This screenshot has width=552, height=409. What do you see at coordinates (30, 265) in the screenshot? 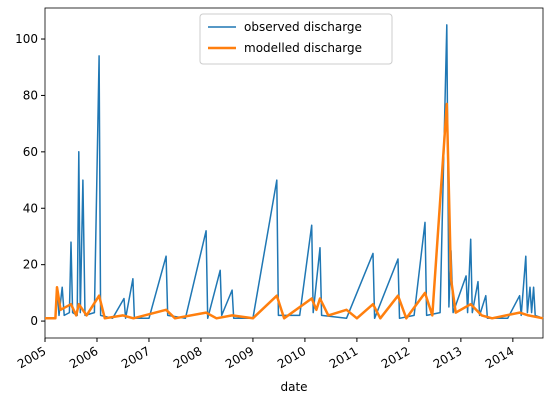
I see `y-tick-label: 20` at bounding box center [30, 265].